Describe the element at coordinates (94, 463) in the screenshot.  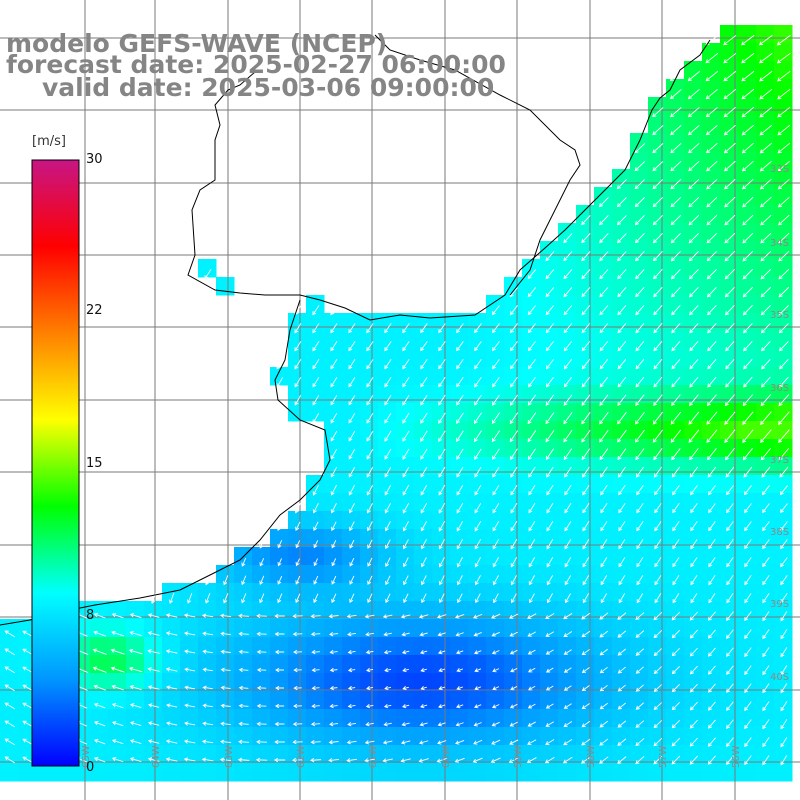
I see `colorbar-tick-15: 15` at that location.